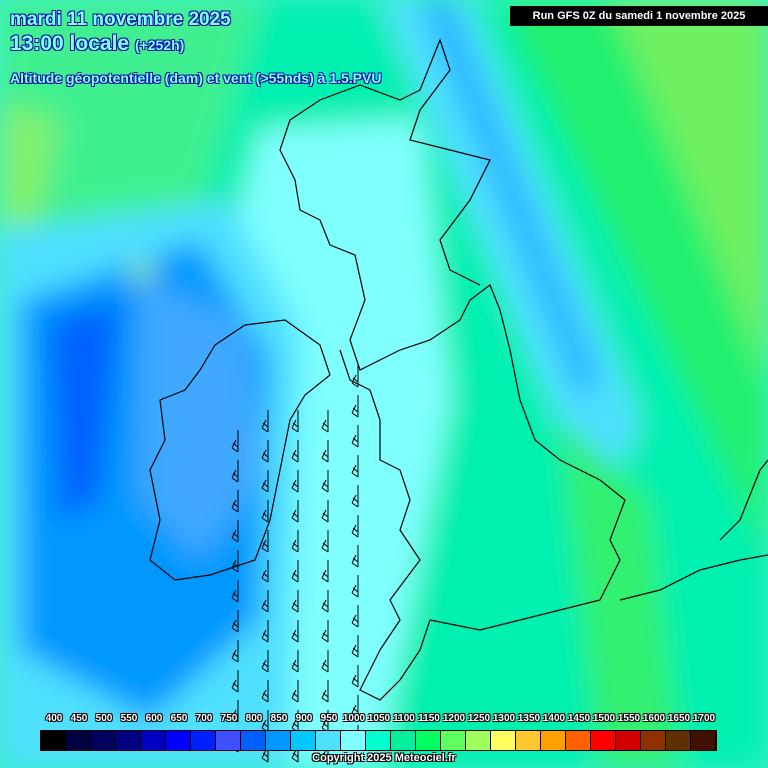 The image size is (768, 768). I want to click on legend-label: 1700, so click(704, 718).